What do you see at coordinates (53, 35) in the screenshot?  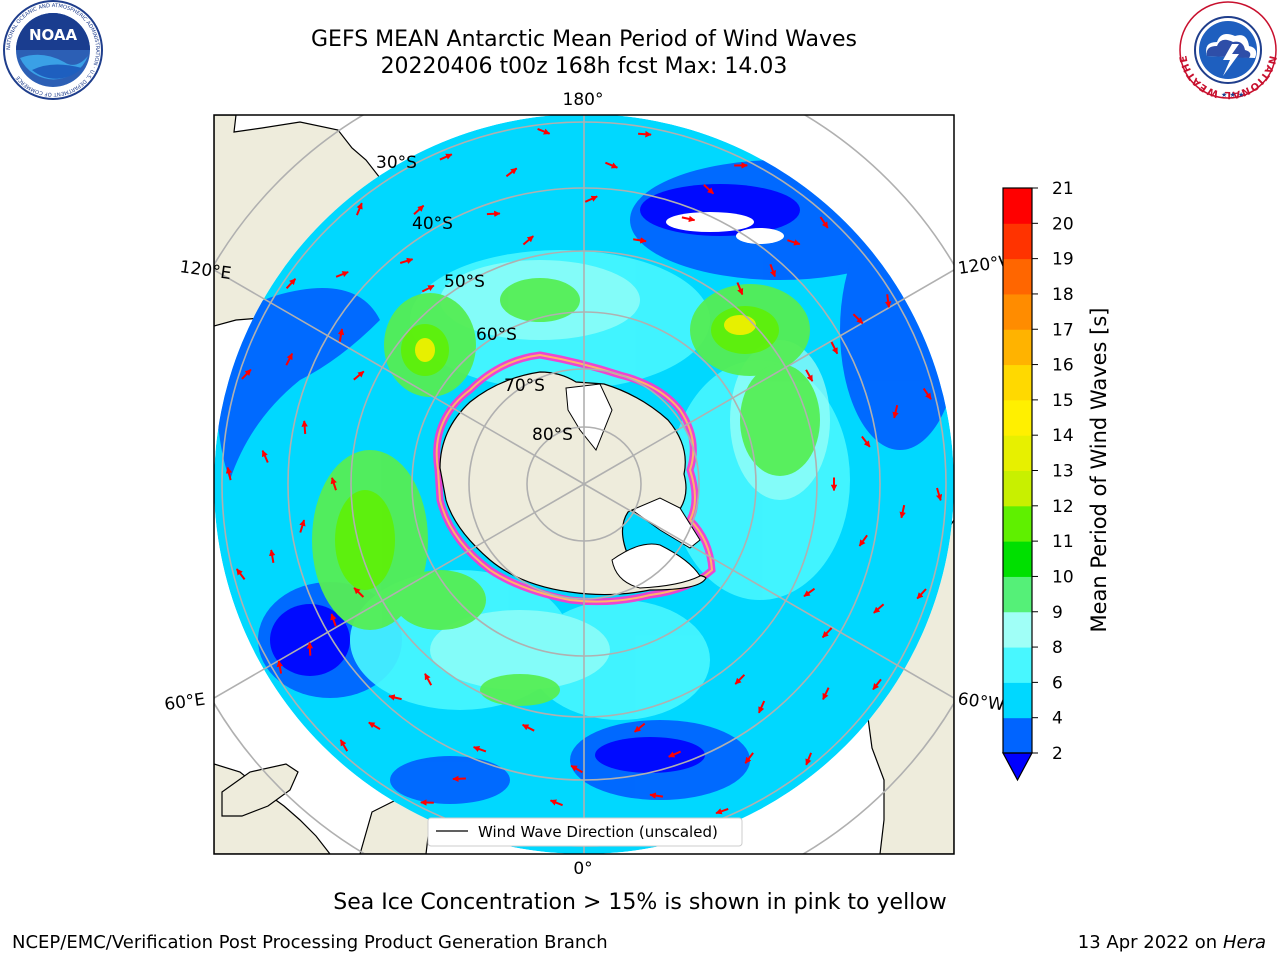 I see `noaa-logo-text: NOAA` at bounding box center [53, 35].